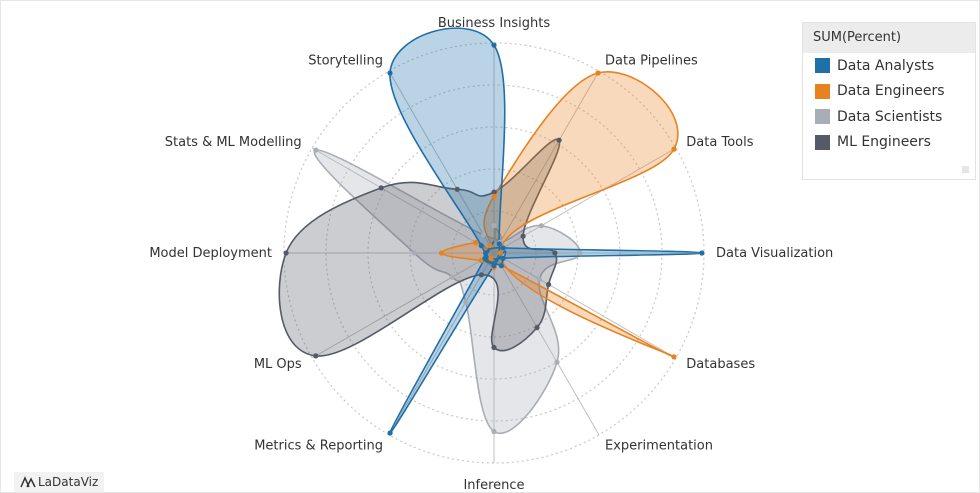  What do you see at coordinates (886, 65) in the screenshot?
I see `legend-label-data-analysts: Data Analysts` at bounding box center [886, 65].